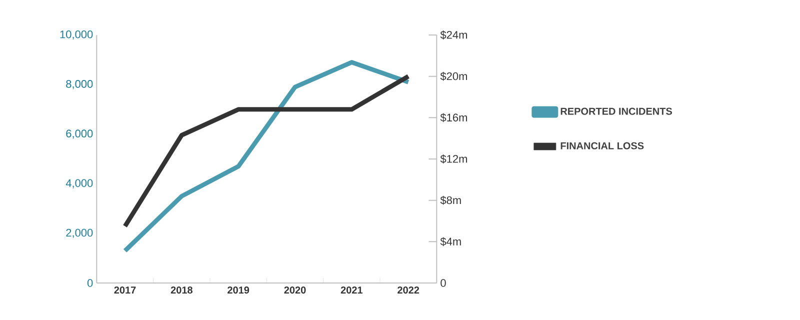  I want to click on x-tick-label: 2018, so click(181, 290).